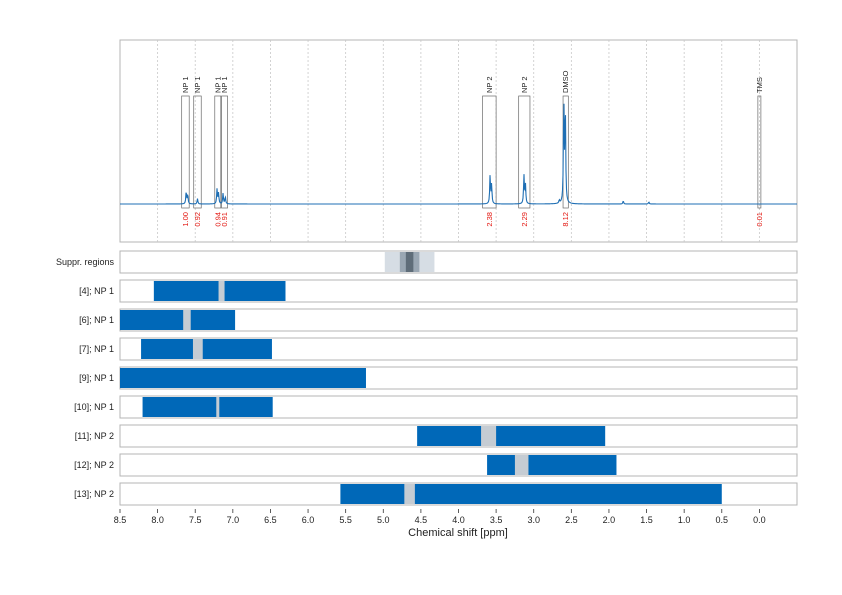 The width and height of the screenshot is (842, 595). I want to click on row-label: [12]; NP 2, so click(94, 465).